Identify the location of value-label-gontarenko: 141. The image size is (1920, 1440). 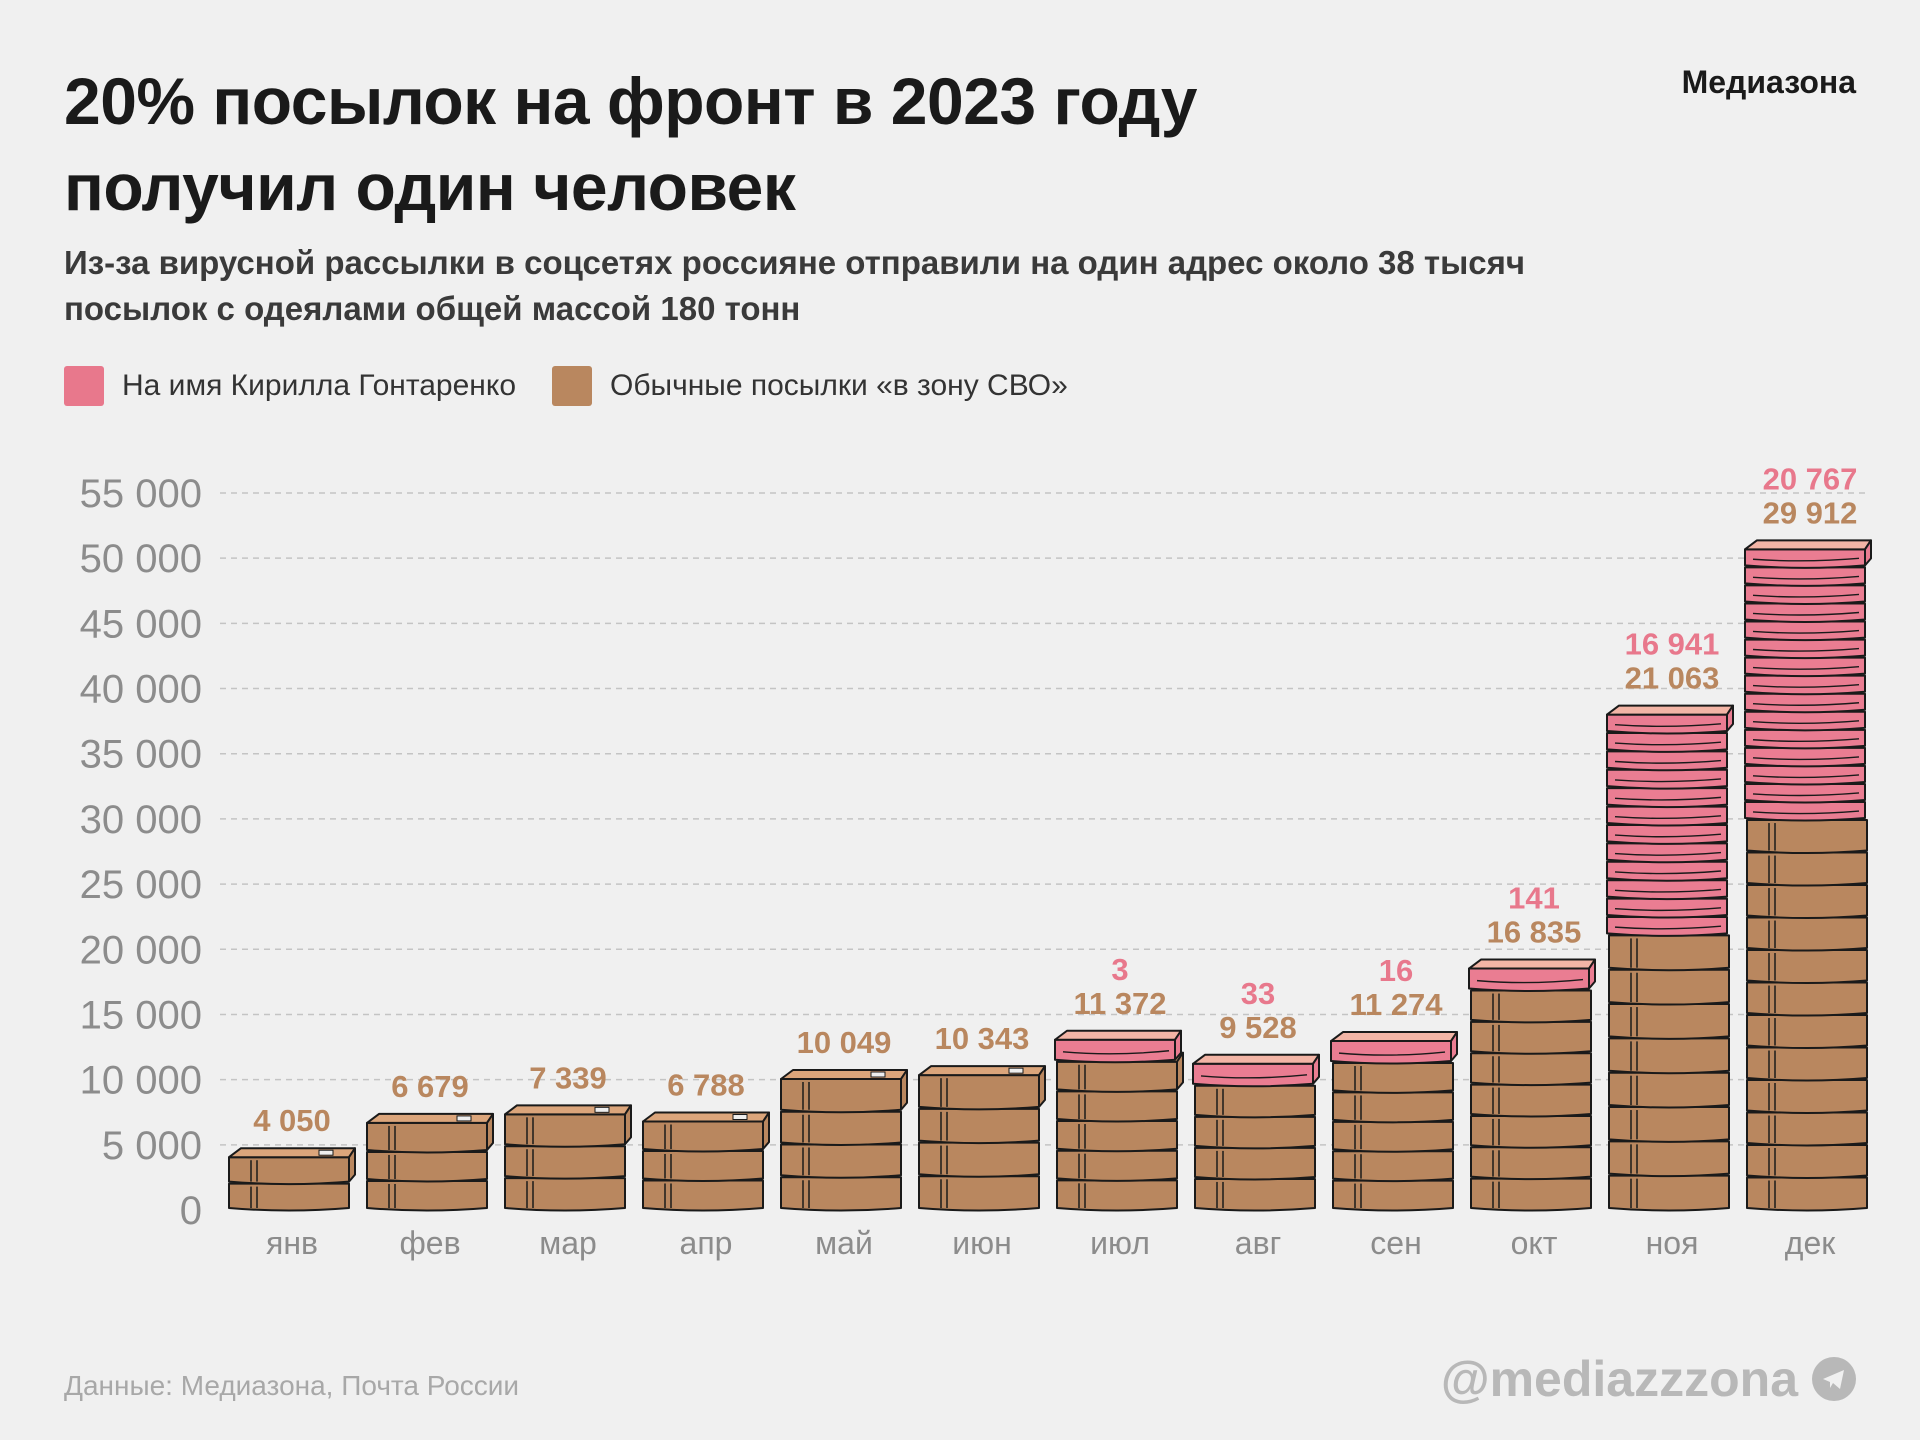
(1534, 898).